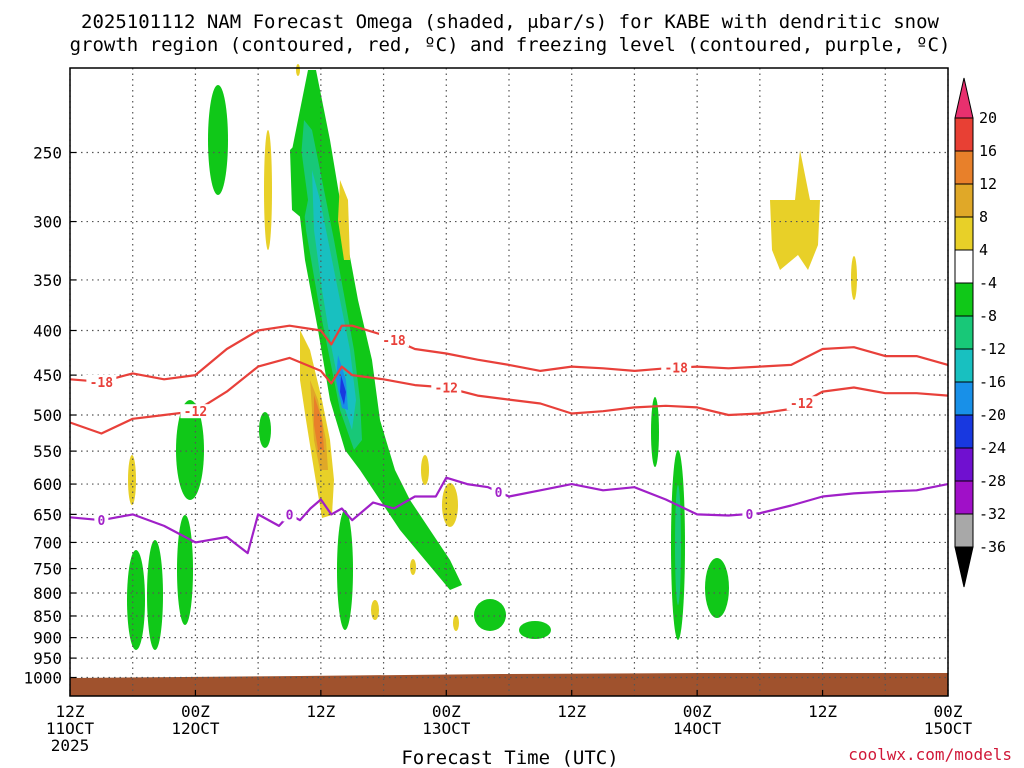  Describe the element at coordinates (47, 616) in the screenshot. I see `y-tick-label: 850` at that location.